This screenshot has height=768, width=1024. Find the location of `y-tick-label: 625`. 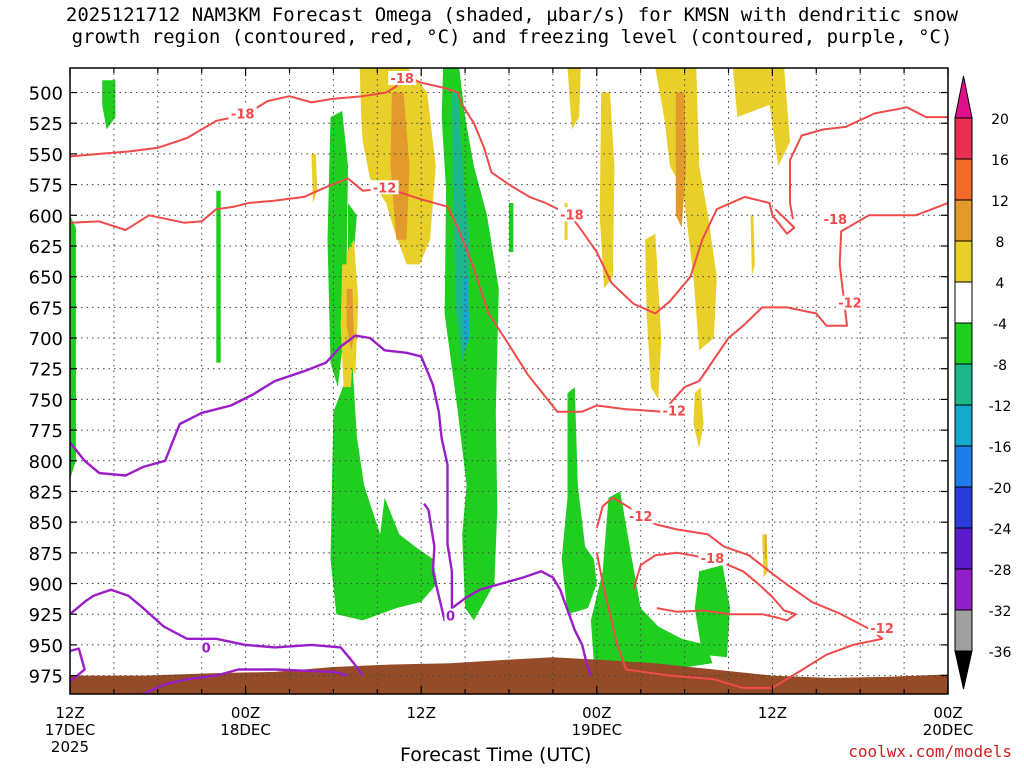

y-tick-label: 625 is located at coordinates (46, 247).